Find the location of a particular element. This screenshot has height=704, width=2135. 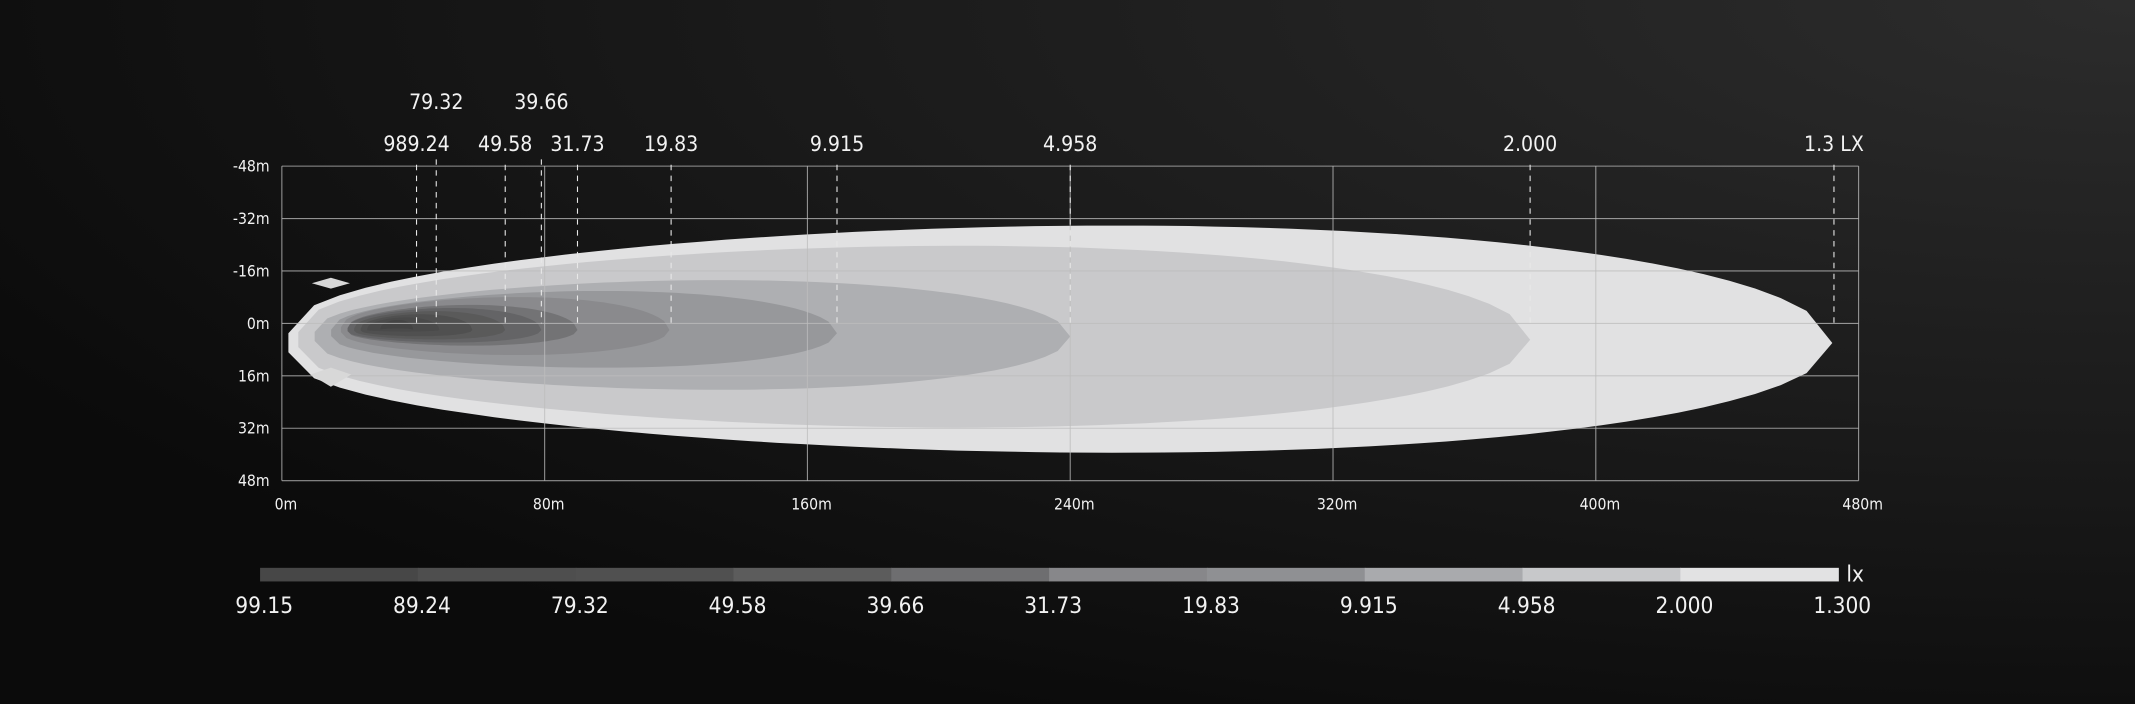

legend-label: 49.58 is located at coordinates (738, 606).